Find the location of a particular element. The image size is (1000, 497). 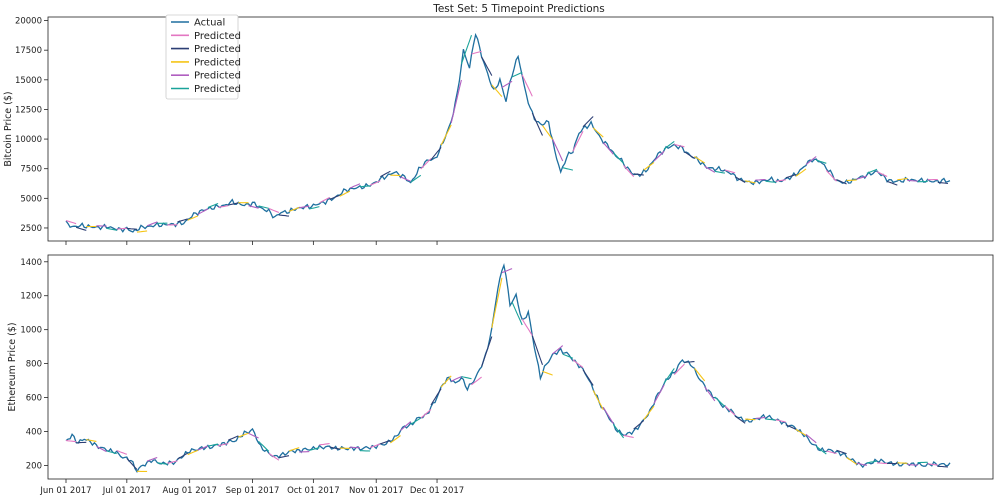

x-tick-label: Sep 01 2017 is located at coordinates (253, 491).